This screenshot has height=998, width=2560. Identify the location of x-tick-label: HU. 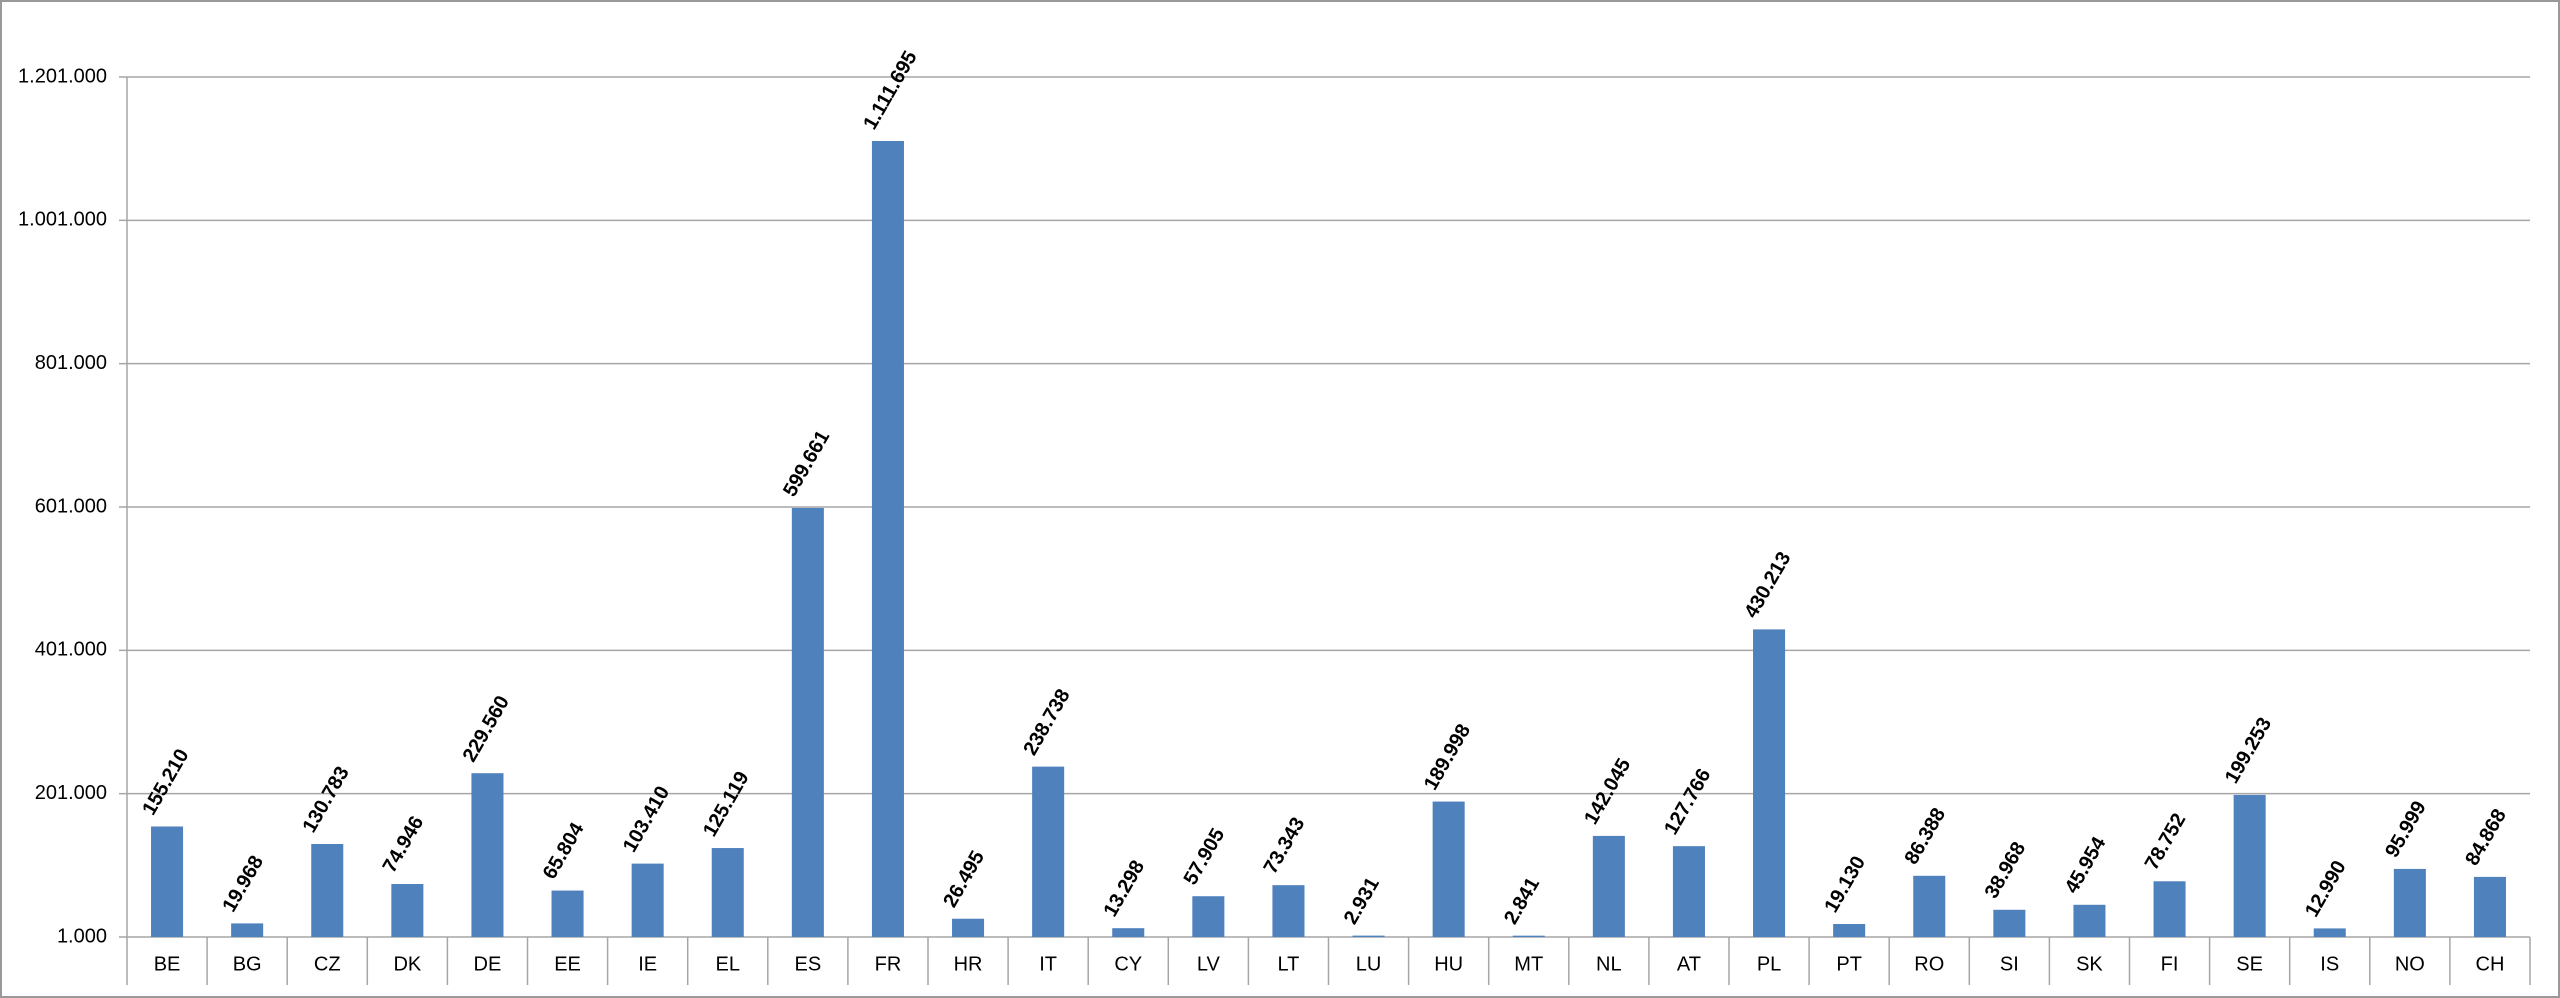
(1448, 964).